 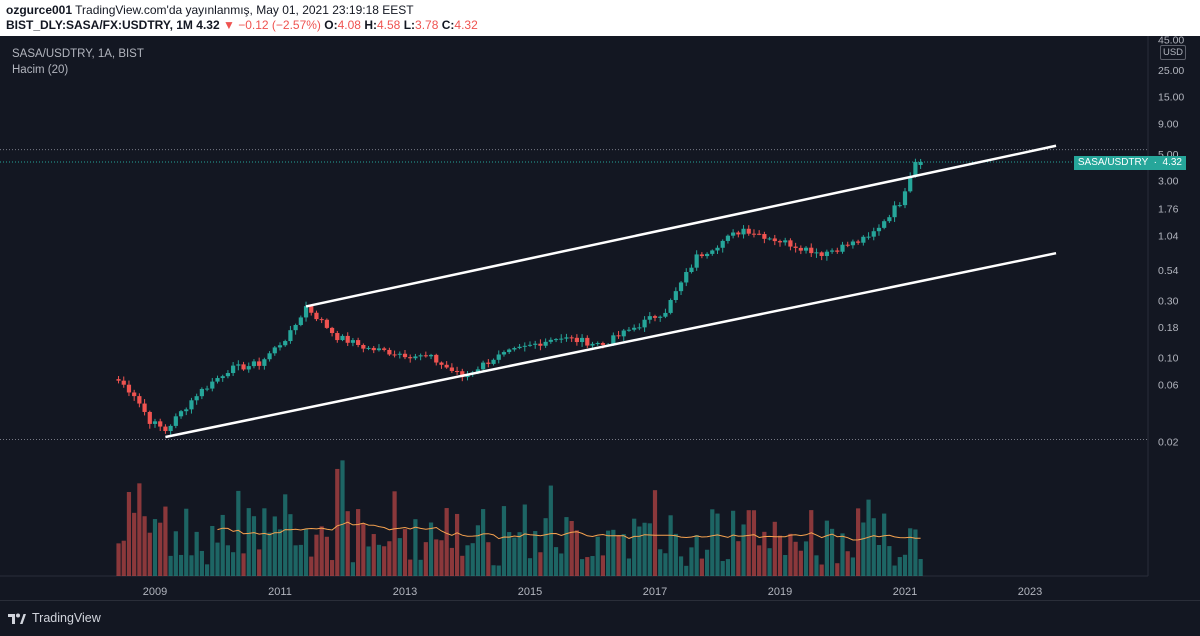 I want to click on price-tick-label: 0.54, so click(x=1168, y=271).